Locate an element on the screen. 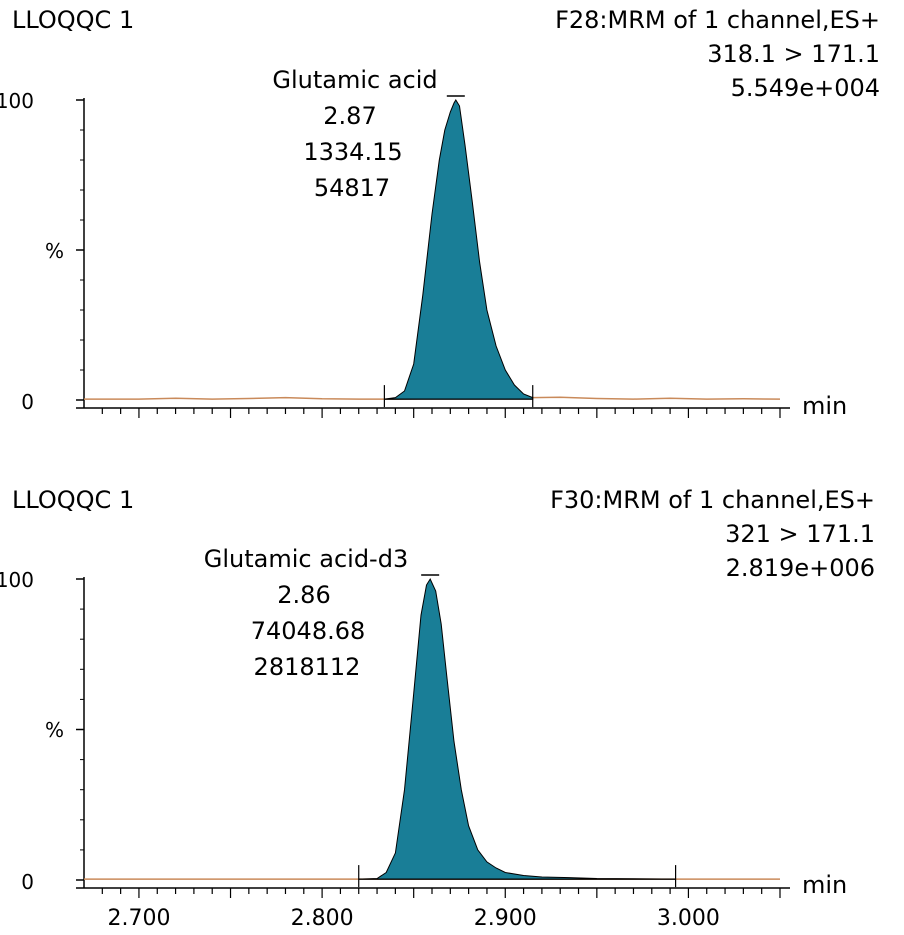 Image resolution: width=904 pixels, height=935 pixels. peak-compound-label: Glutamic acid is located at coordinates (354, 80).